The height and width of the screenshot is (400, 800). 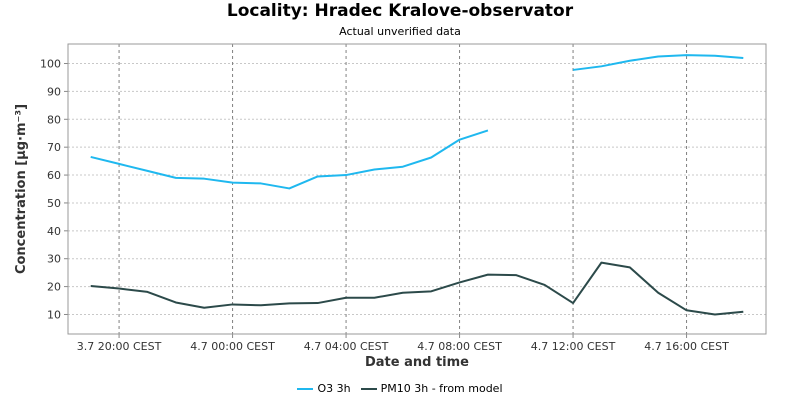 I want to click on y-tick-label: 60, so click(x=54, y=175).